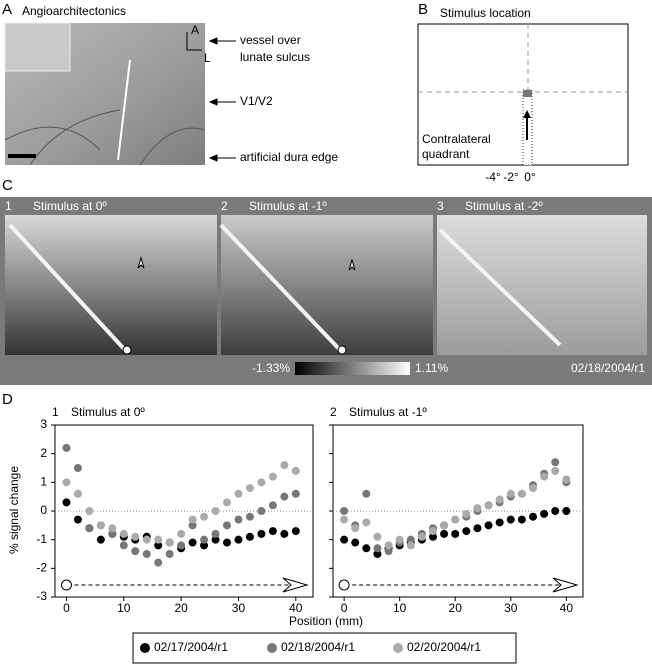 Image resolution: width=652 pixels, height=665 pixels. What do you see at coordinates (239, 608) in the screenshot?
I see `x-tick-label: 30` at bounding box center [239, 608].